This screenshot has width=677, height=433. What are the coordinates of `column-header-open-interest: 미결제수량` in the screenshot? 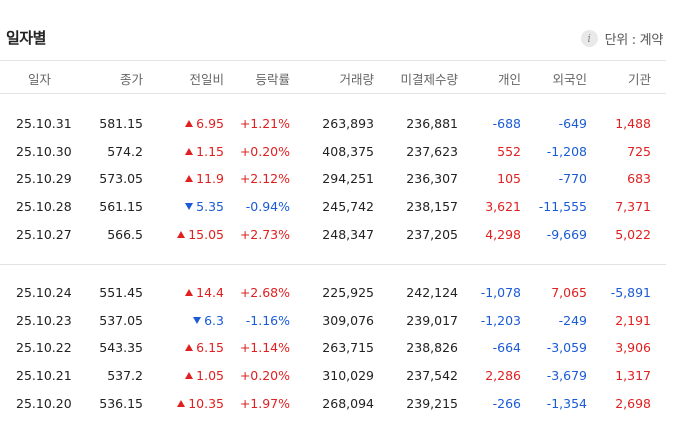 It's located at (429, 79).